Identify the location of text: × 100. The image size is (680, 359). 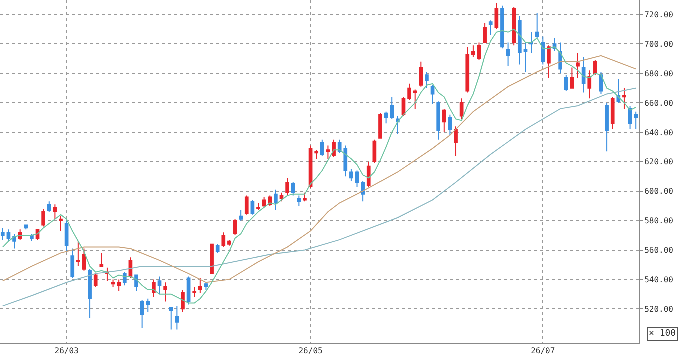
(662, 334).